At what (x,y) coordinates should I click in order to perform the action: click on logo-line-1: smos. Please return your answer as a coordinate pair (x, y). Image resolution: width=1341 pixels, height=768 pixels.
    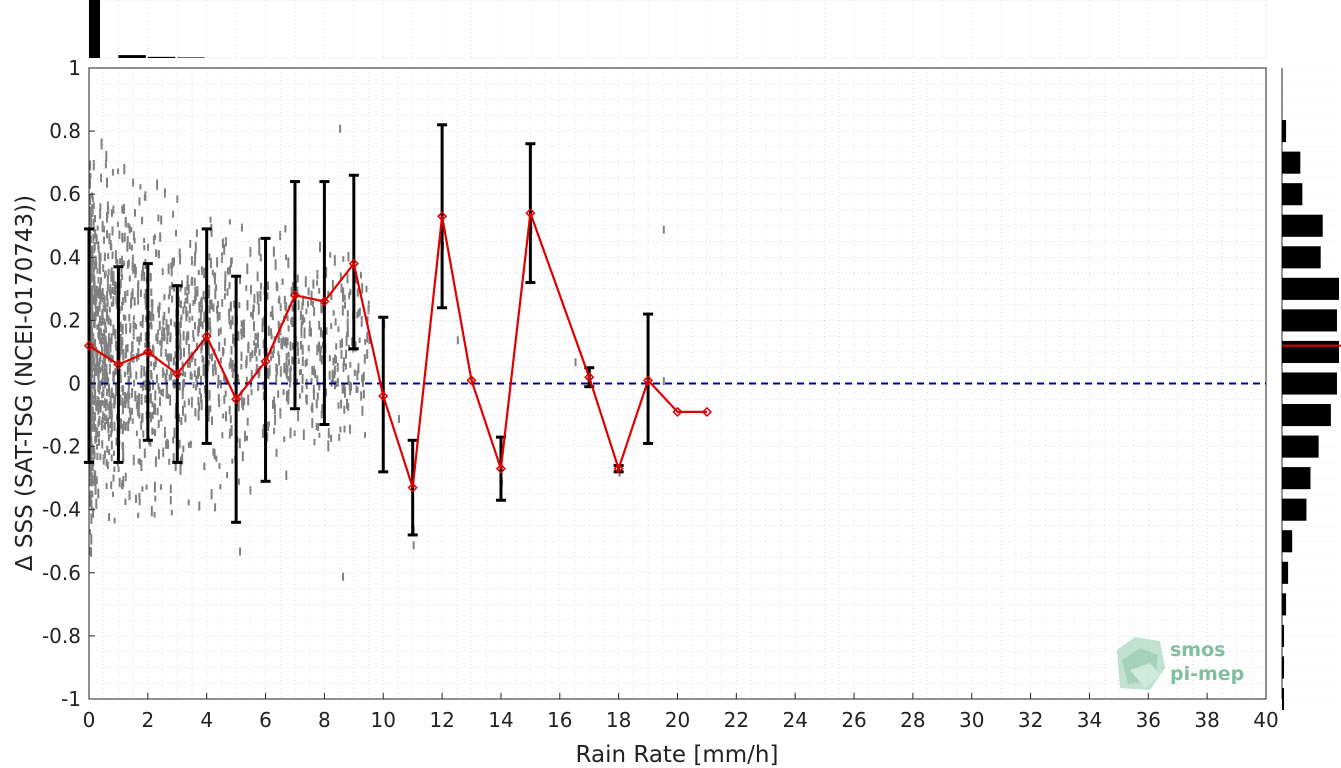
    Looking at the image, I should click on (1197, 650).